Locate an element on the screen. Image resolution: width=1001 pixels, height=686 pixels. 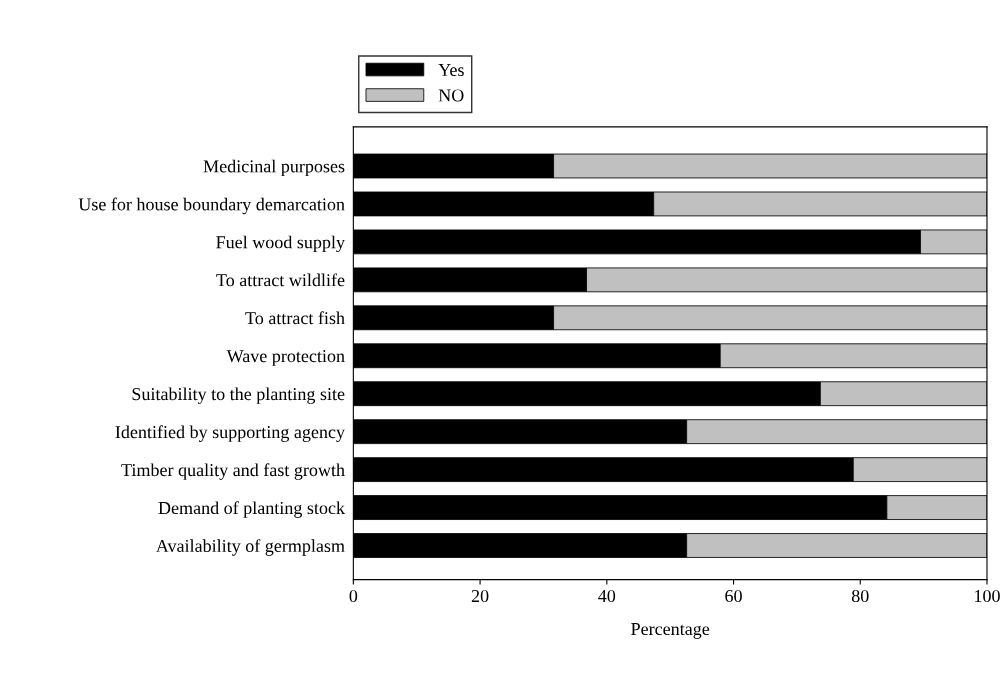
y-tick-label: Suitability to the planting site is located at coordinates (238, 395).